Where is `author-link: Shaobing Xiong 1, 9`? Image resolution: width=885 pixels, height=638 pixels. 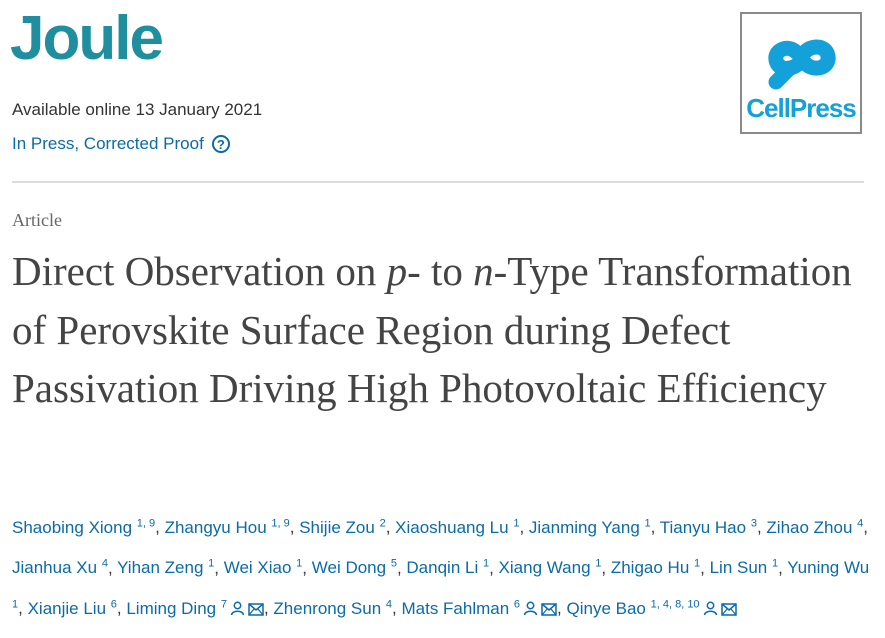 author-link: Shaobing Xiong 1, 9 is located at coordinates (84, 527).